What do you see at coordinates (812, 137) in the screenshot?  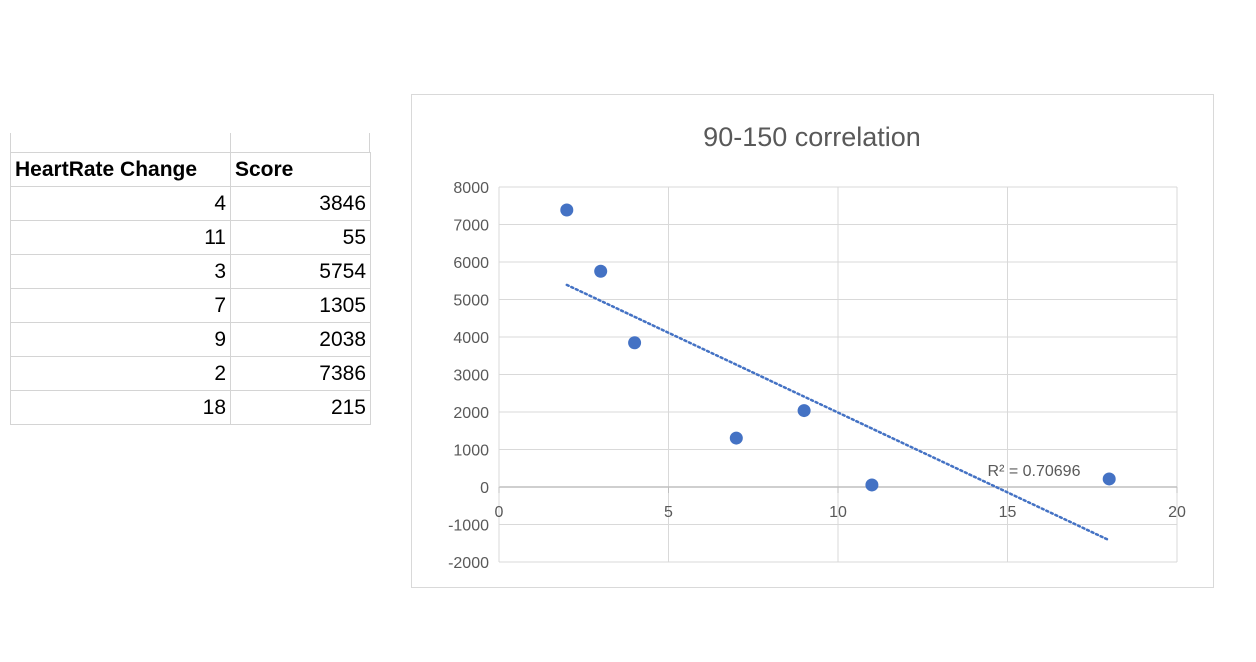 I see `chart-title: 90-150 correlation` at bounding box center [812, 137].